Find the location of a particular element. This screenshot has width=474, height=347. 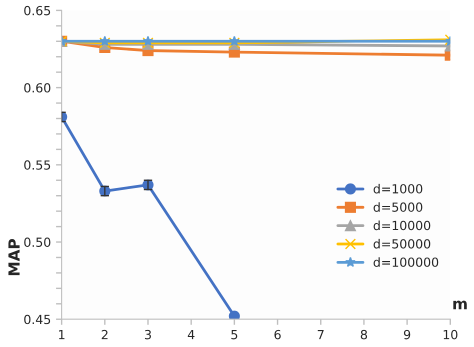

y-tick-label: 0.65 is located at coordinates (37, 11).